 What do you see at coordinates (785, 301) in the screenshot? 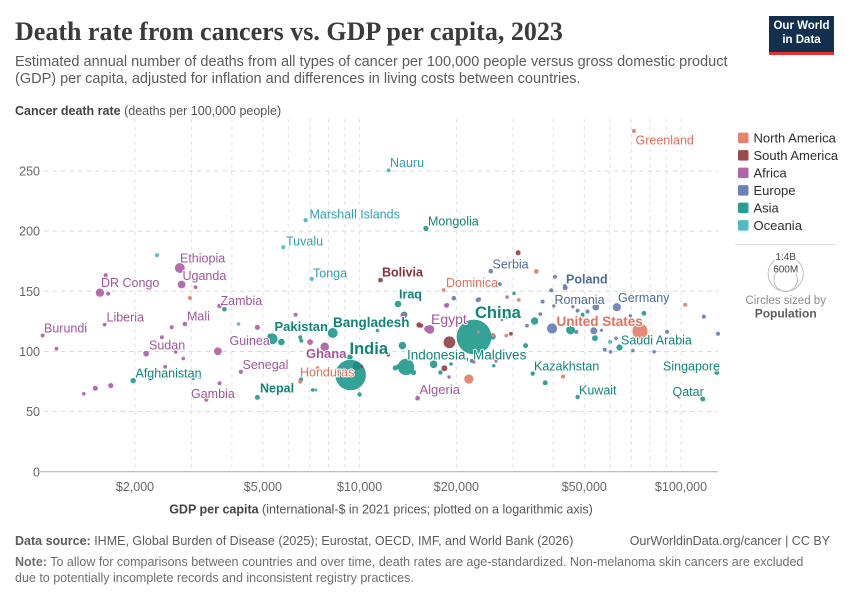
I see `svg-text: Circles sized by` at bounding box center [785, 301].